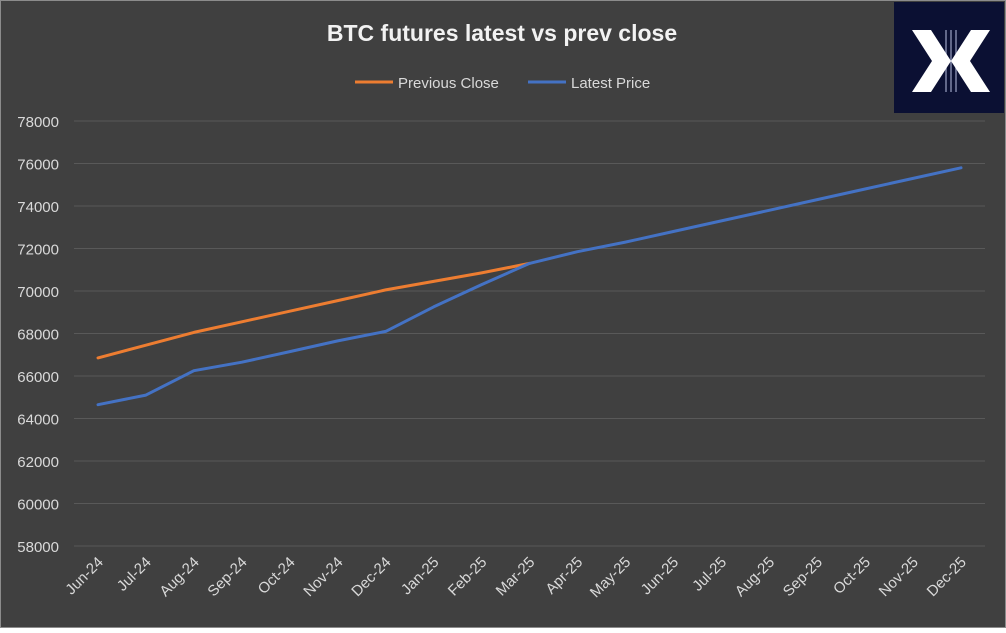 Image resolution: width=1006 pixels, height=633 pixels. What do you see at coordinates (502, 83) in the screenshot?
I see `legend: Previous Close Latest Price` at bounding box center [502, 83].